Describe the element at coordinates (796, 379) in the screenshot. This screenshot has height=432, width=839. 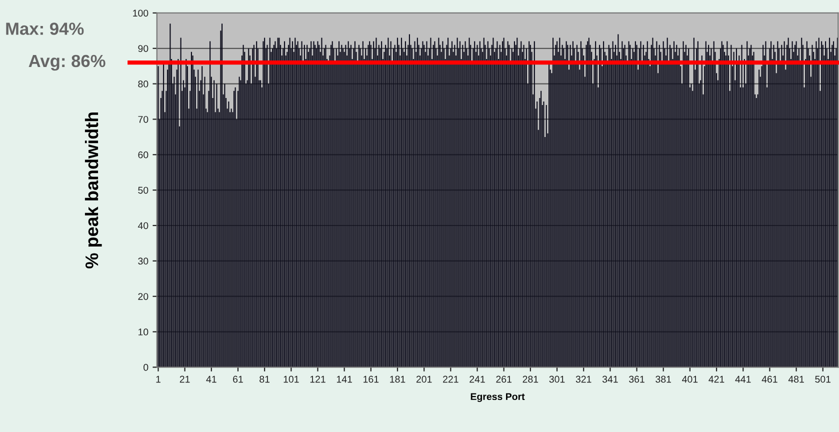
I see `x-tick-label: 481` at that location.